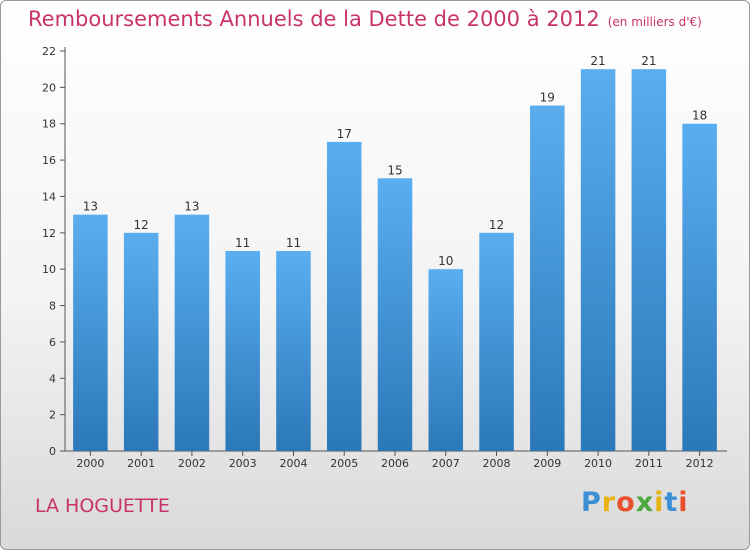 The image size is (750, 550). Describe the element at coordinates (497, 463) in the screenshot. I see `x-tick-label: 2008` at that location.